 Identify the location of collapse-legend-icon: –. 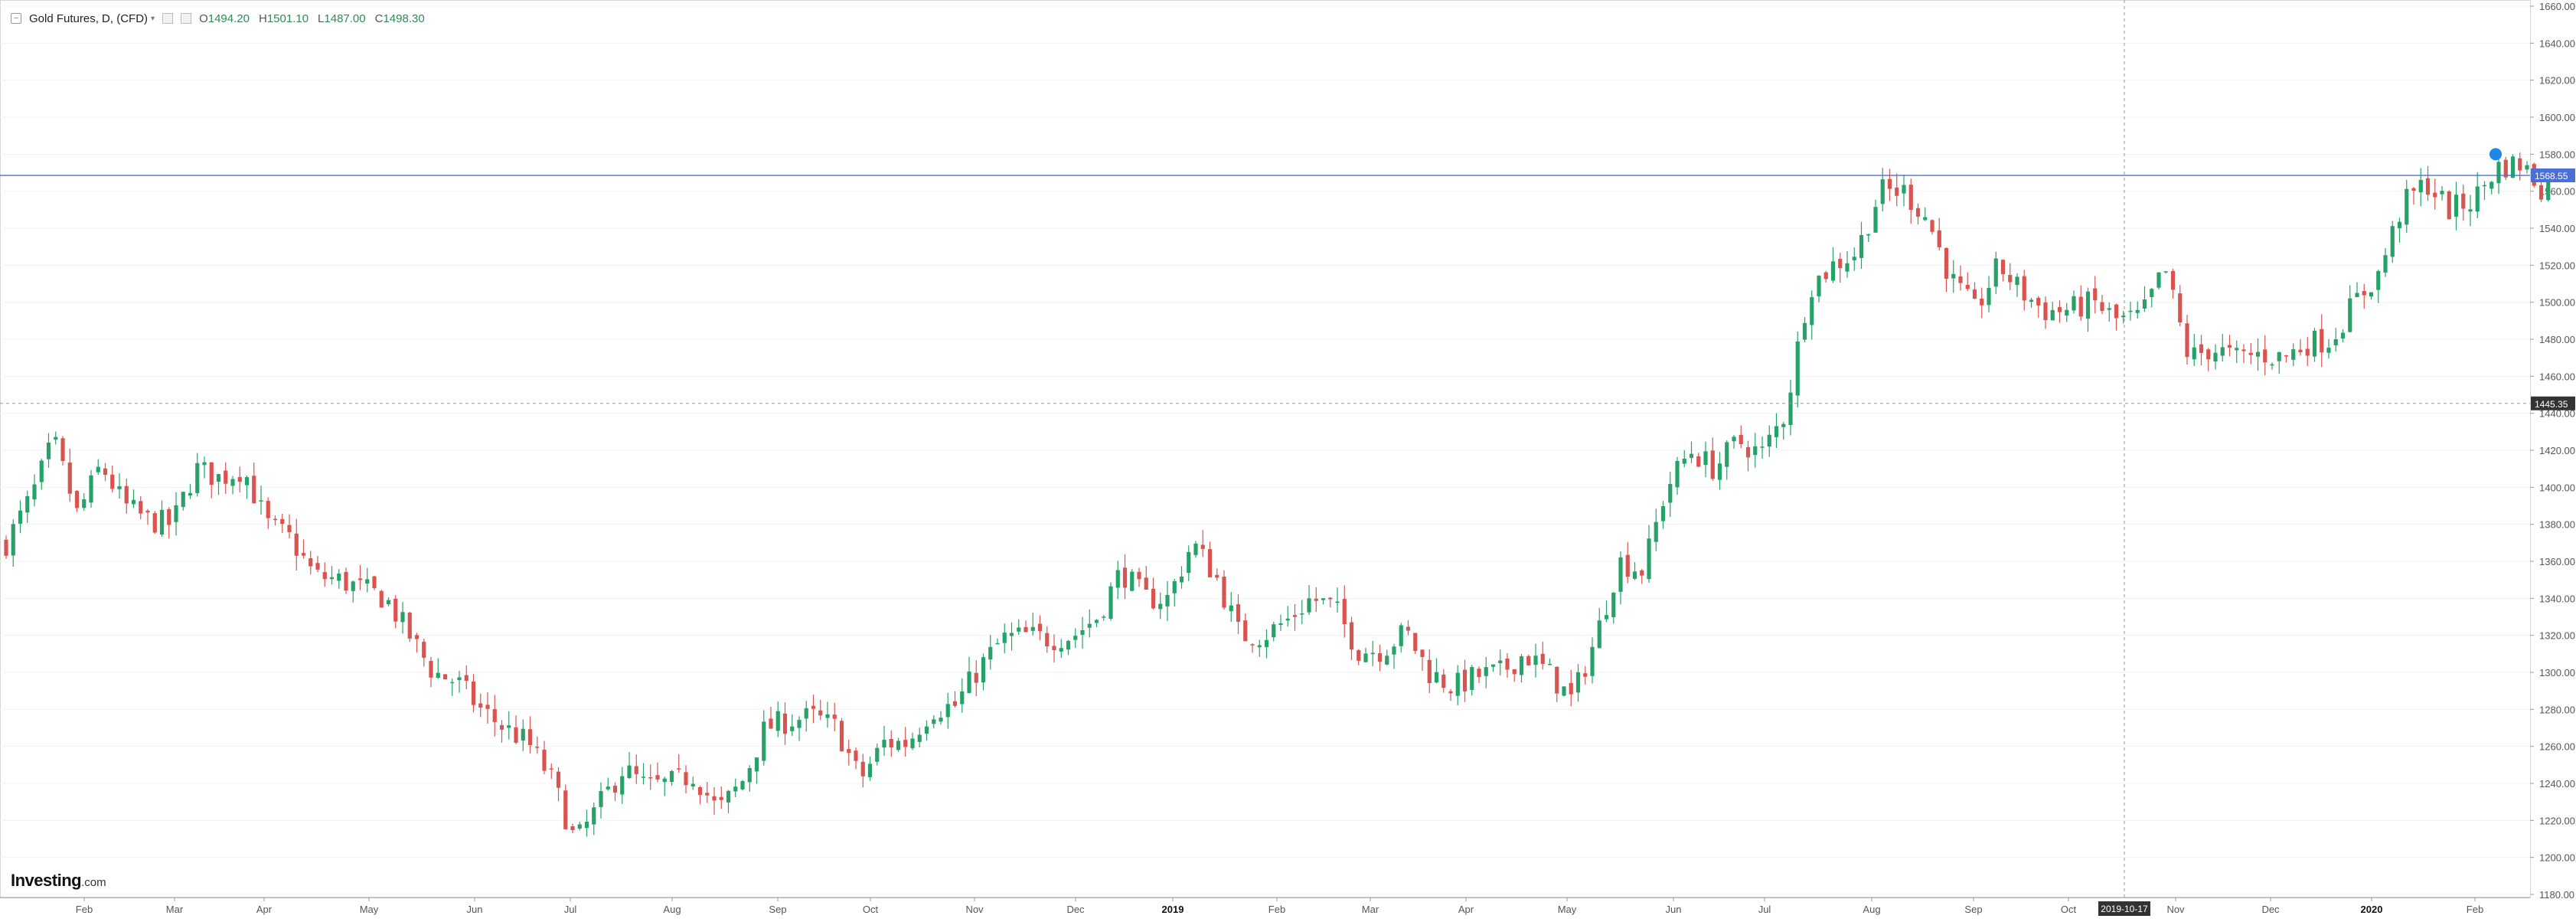
(16, 18).